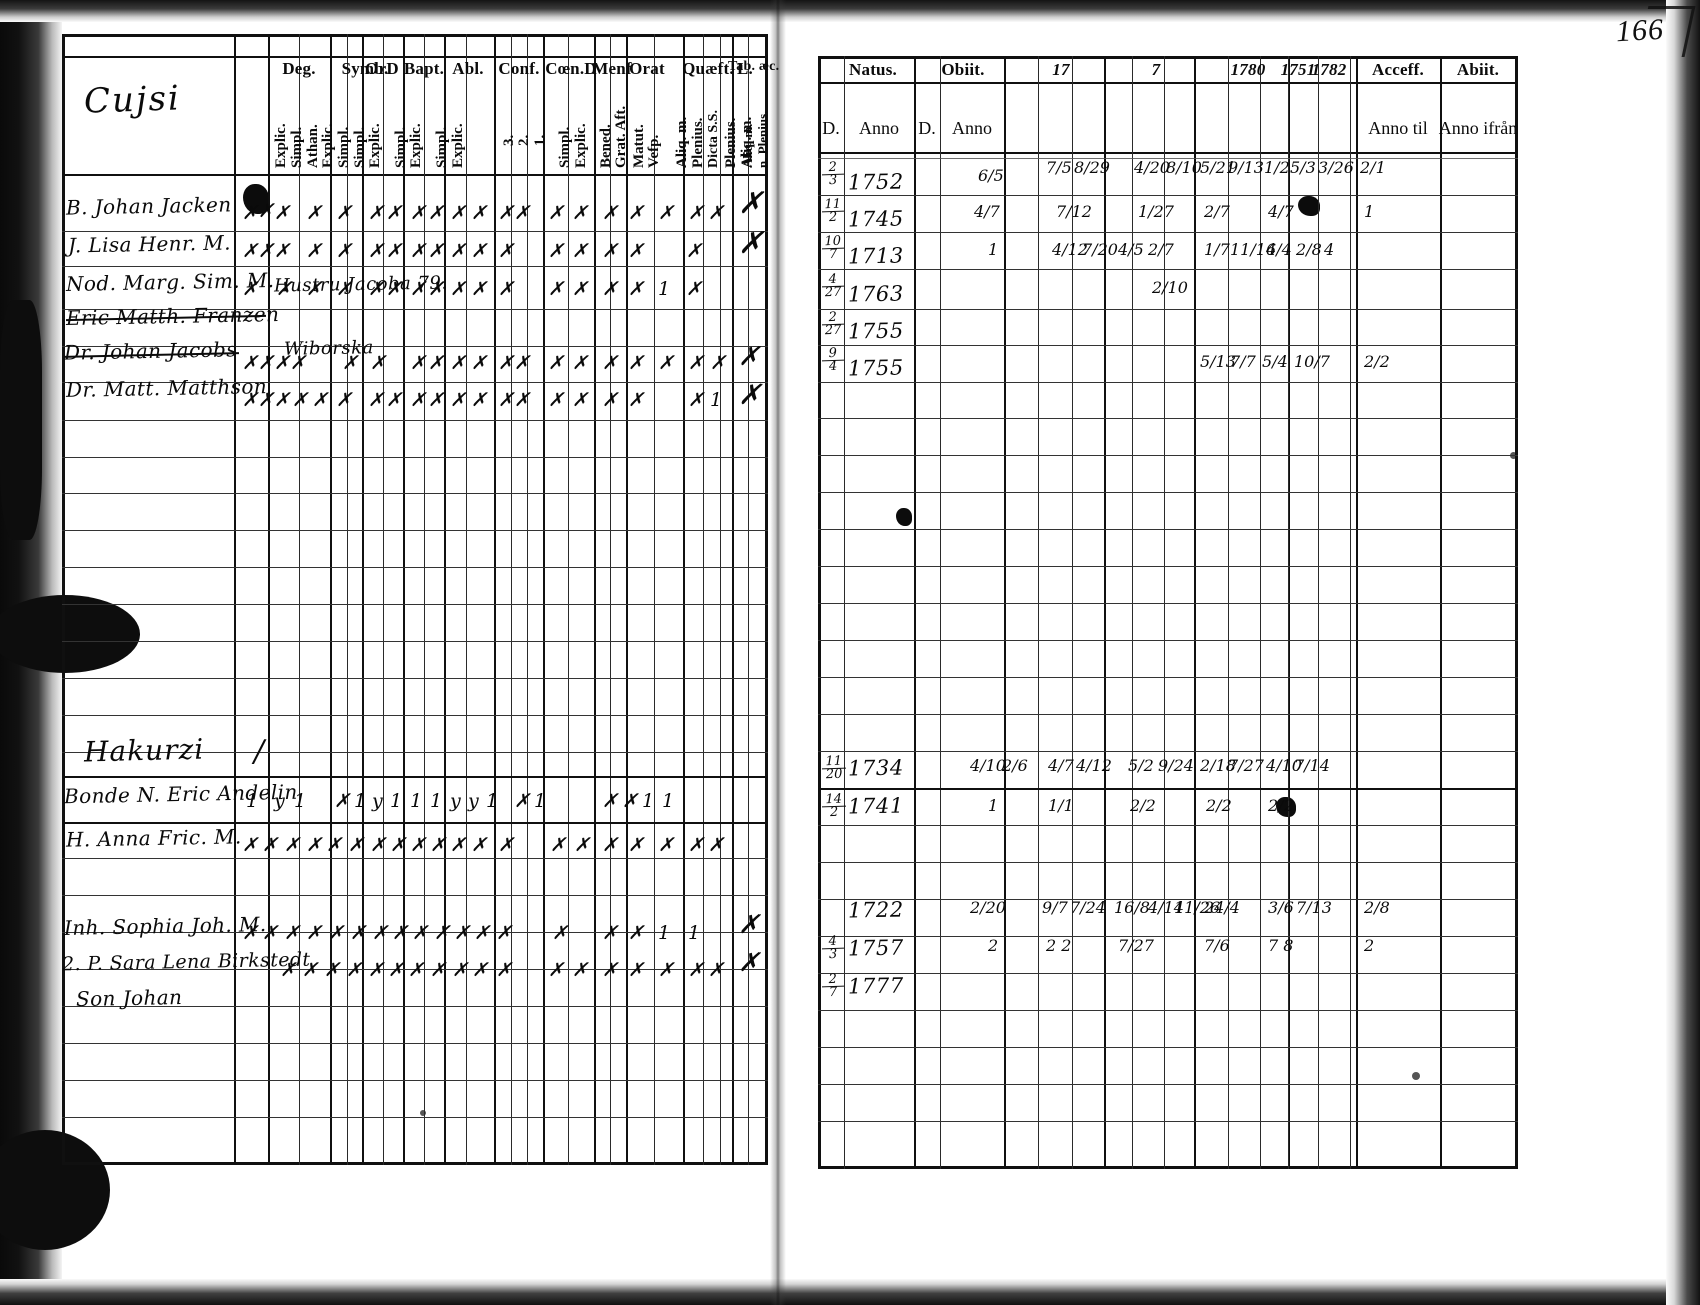  Describe the element at coordinates (259, 751) in the screenshot. I see `hakurzi-tally: /` at that location.